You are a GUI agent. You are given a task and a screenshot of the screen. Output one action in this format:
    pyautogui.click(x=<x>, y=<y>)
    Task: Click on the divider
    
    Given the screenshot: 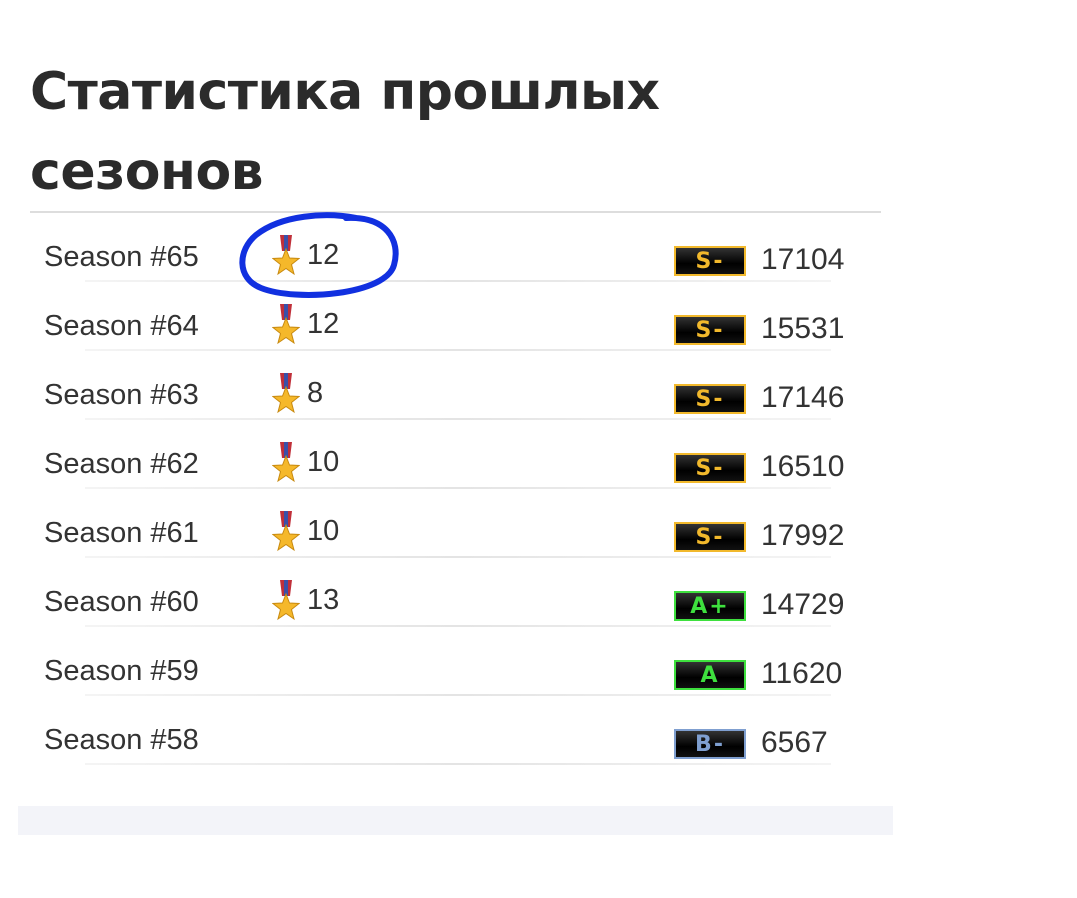 What is the action you would take?
    pyautogui.click(x=455, y=212)
    